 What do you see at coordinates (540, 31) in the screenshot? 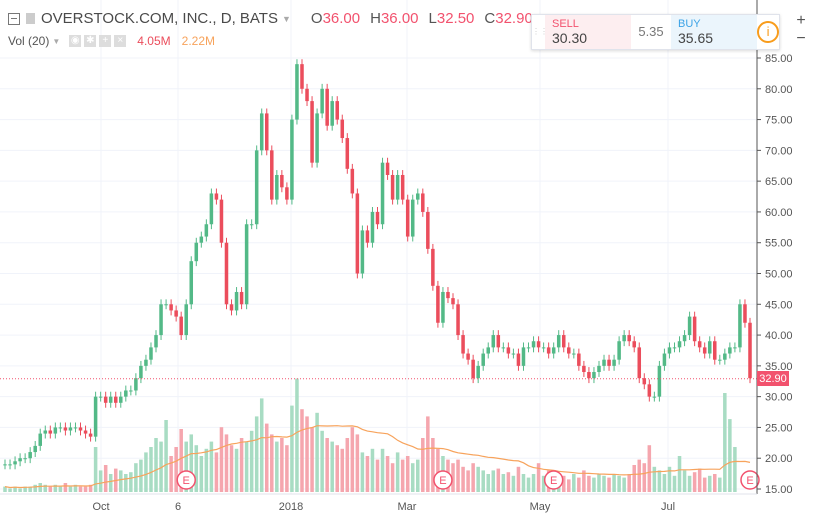
I see `drag-handle-icon: ⋮⋮` at bounding box center [540, 31].